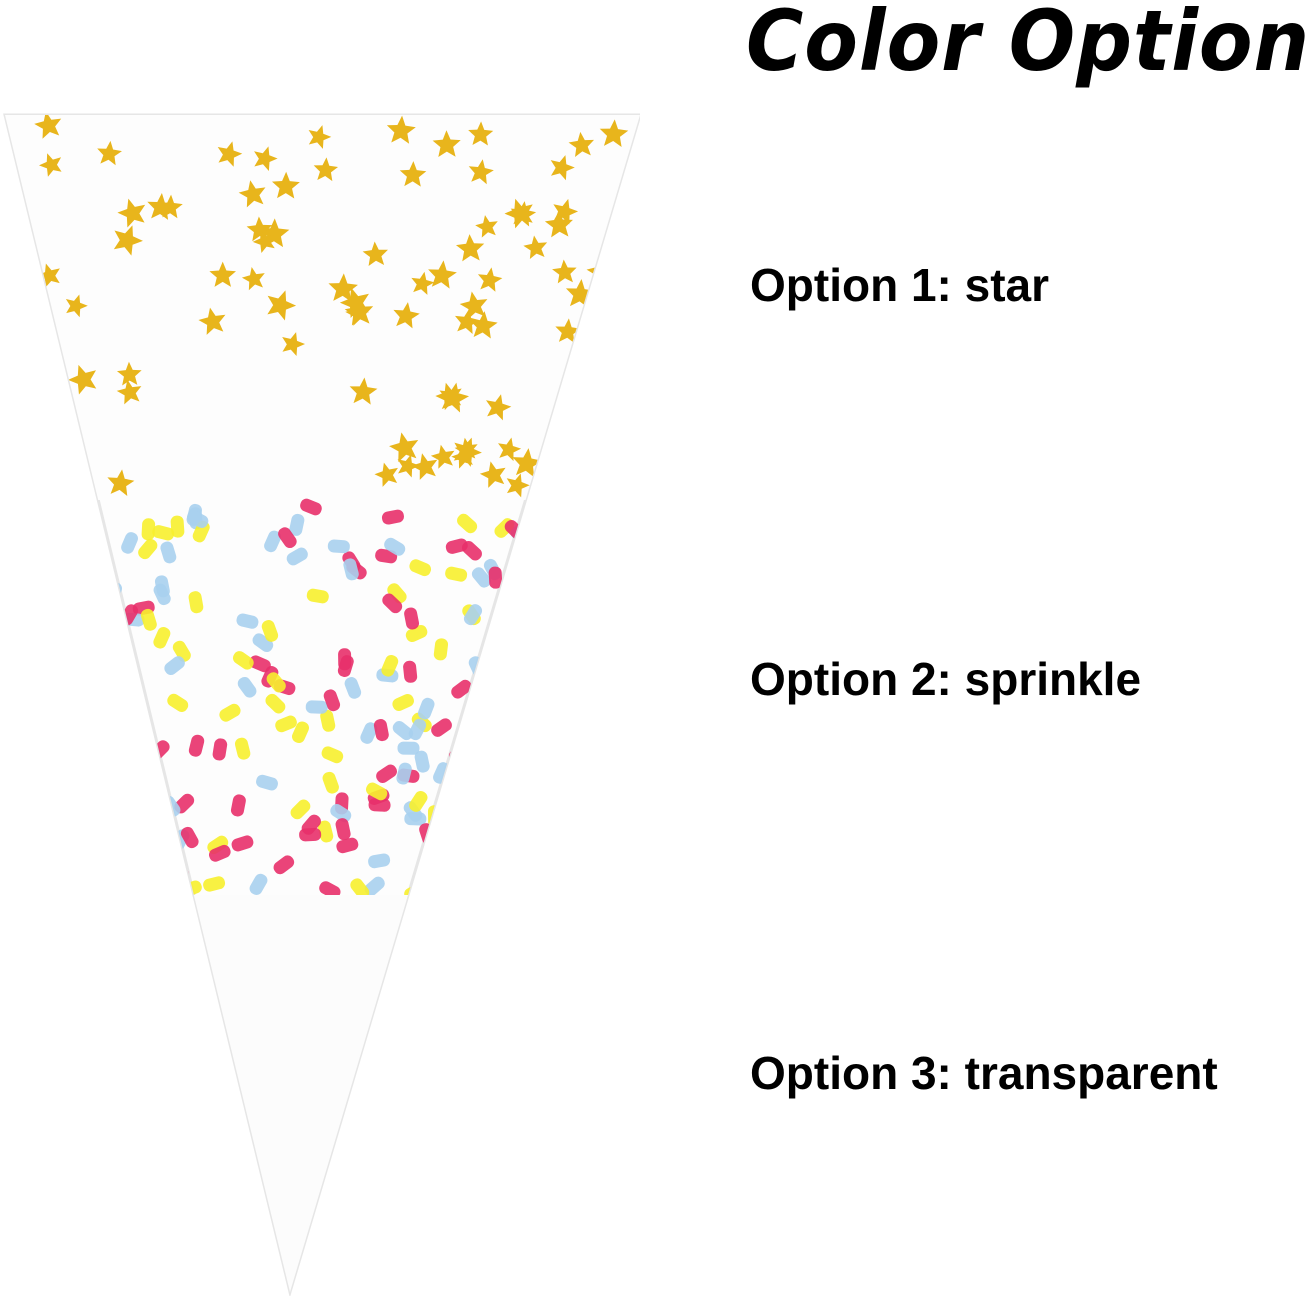 The width and height of the screenshot is (1310, 1296). I want to click on option-transparent-label: Option 3: transparent, so click(984, 1073).